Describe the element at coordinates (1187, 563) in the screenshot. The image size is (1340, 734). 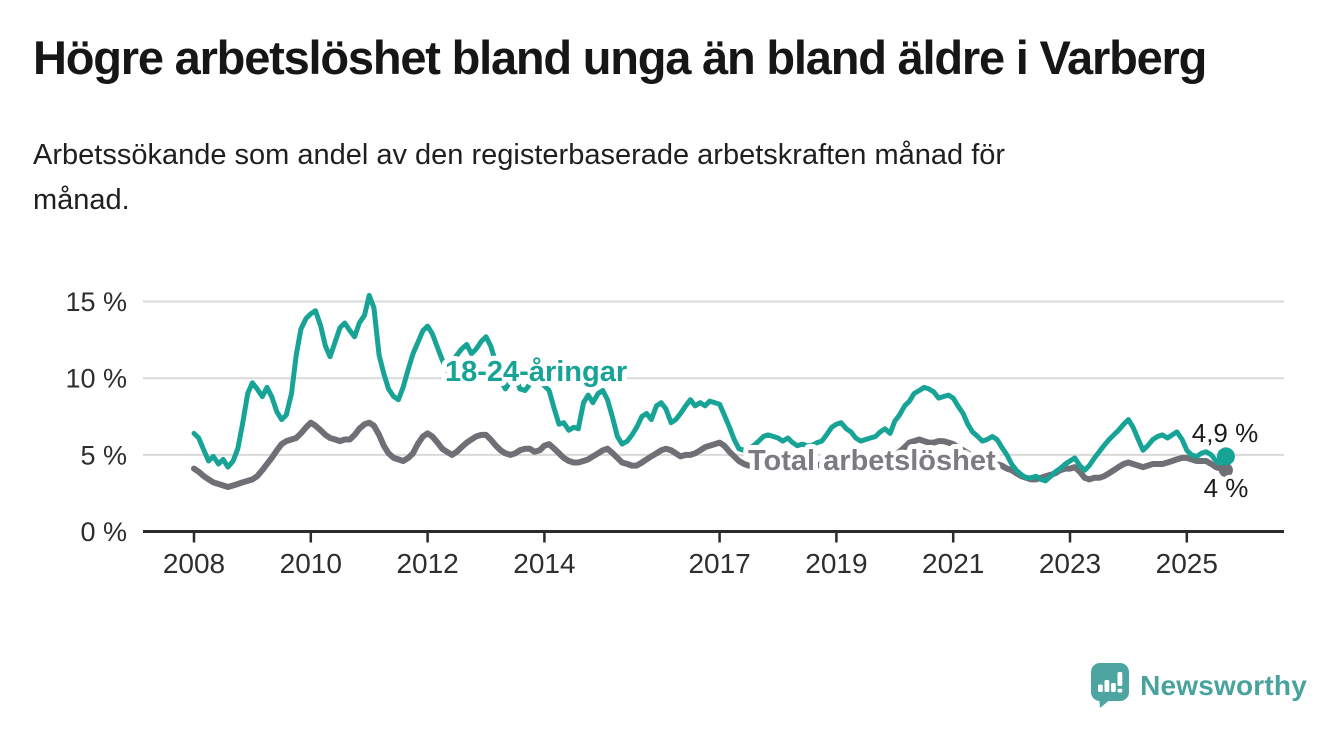
I see `x-tick-label: 2025` at that location.